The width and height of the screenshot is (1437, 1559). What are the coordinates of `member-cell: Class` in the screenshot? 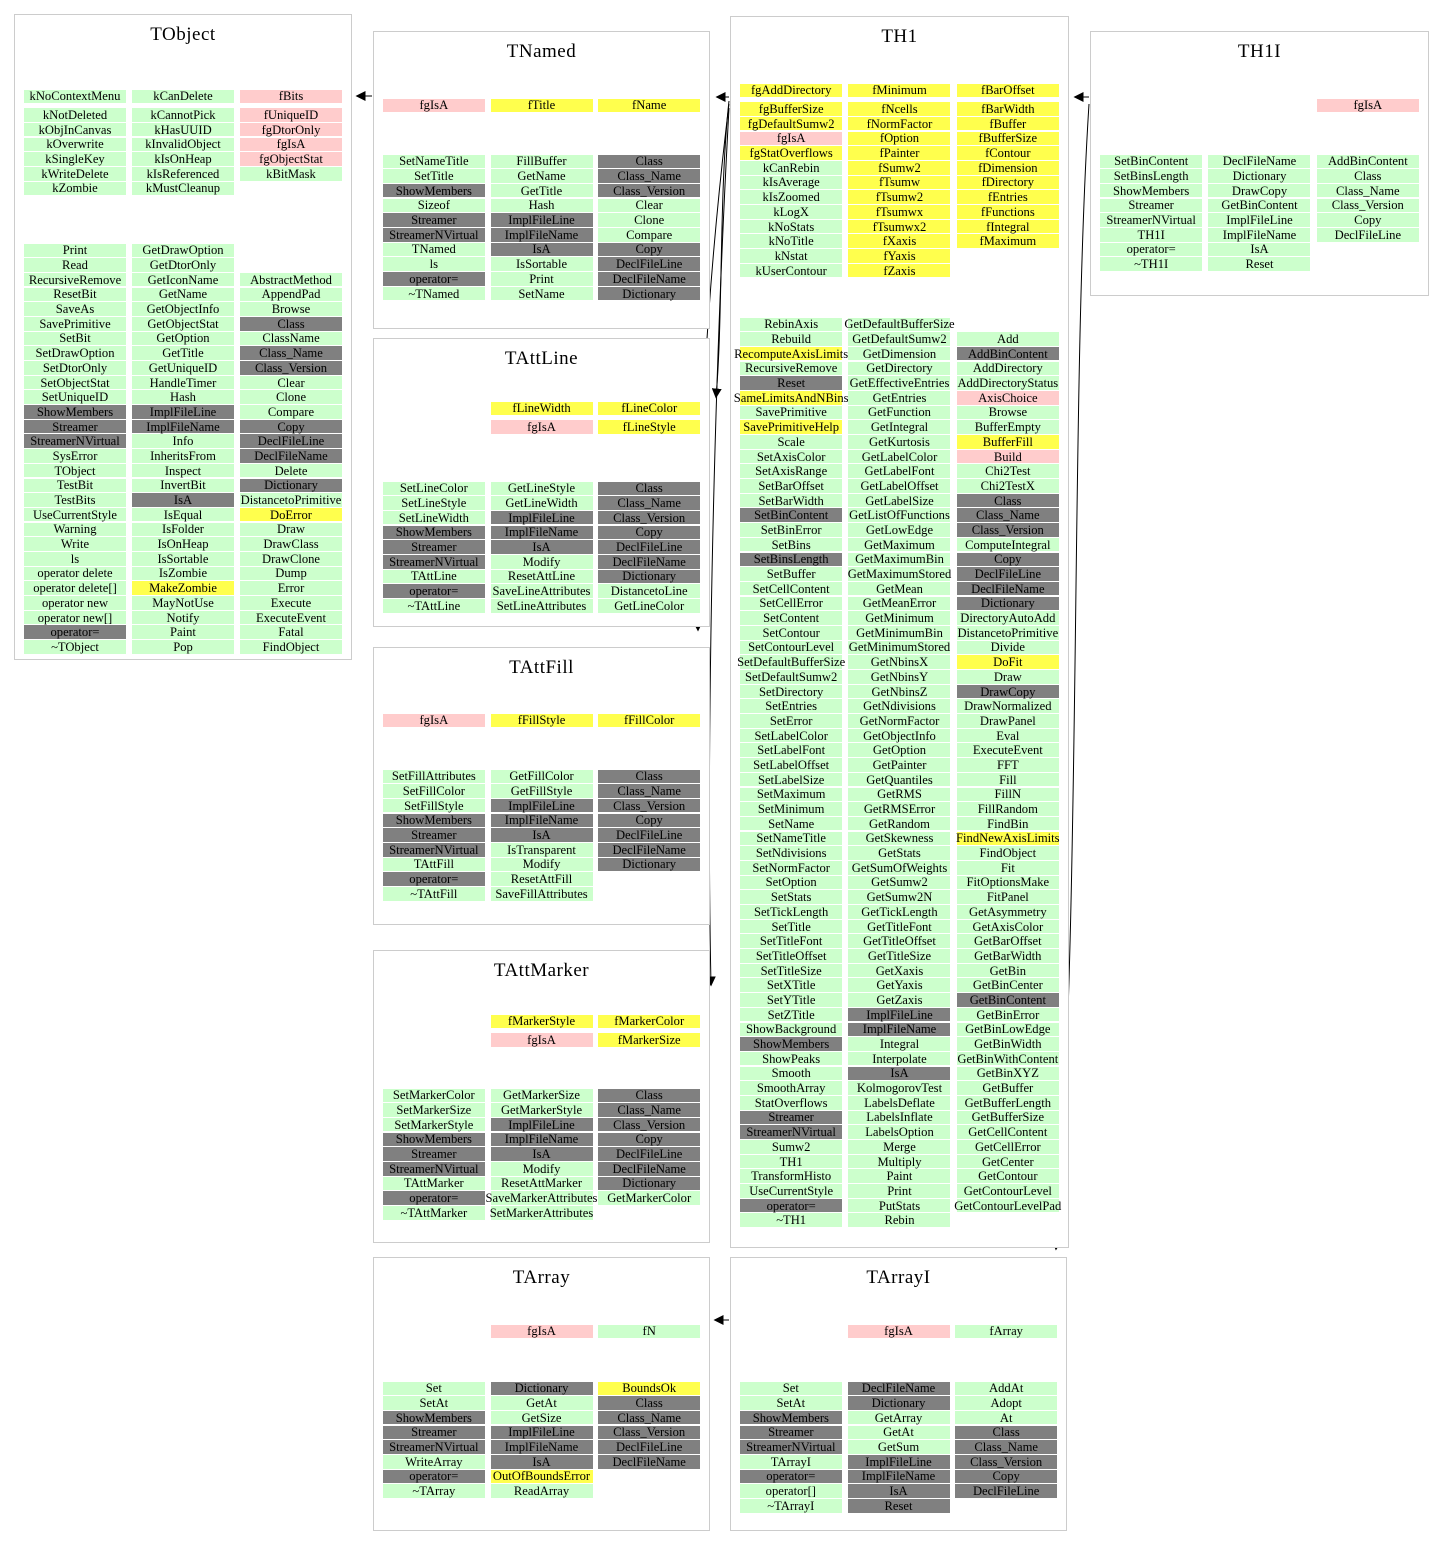 It's located at (649, 1403).